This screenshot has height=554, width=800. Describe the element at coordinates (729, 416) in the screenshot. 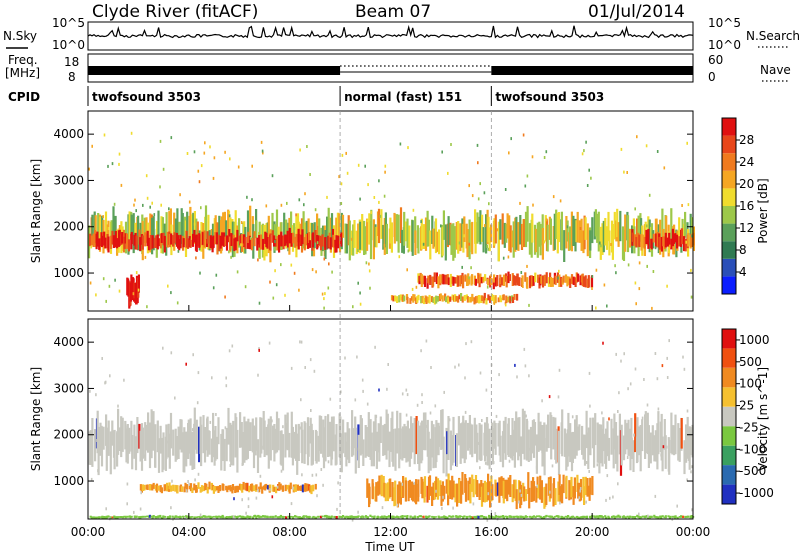

I see `vel-cbar-frame` at that location.